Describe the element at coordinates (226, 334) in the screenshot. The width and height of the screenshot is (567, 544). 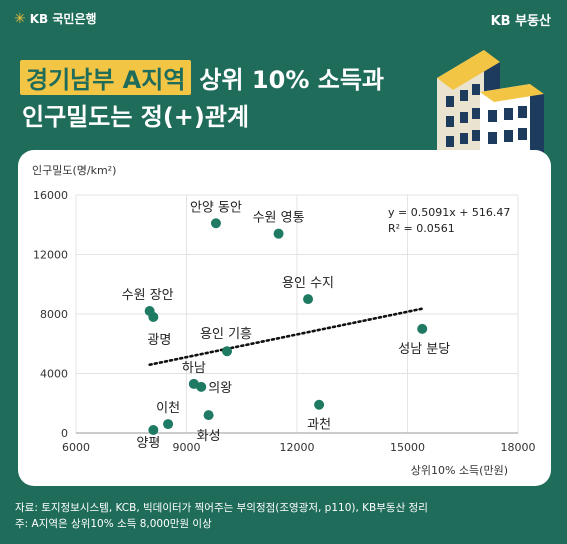
I see `point-label: 용인 기흥` at that location.